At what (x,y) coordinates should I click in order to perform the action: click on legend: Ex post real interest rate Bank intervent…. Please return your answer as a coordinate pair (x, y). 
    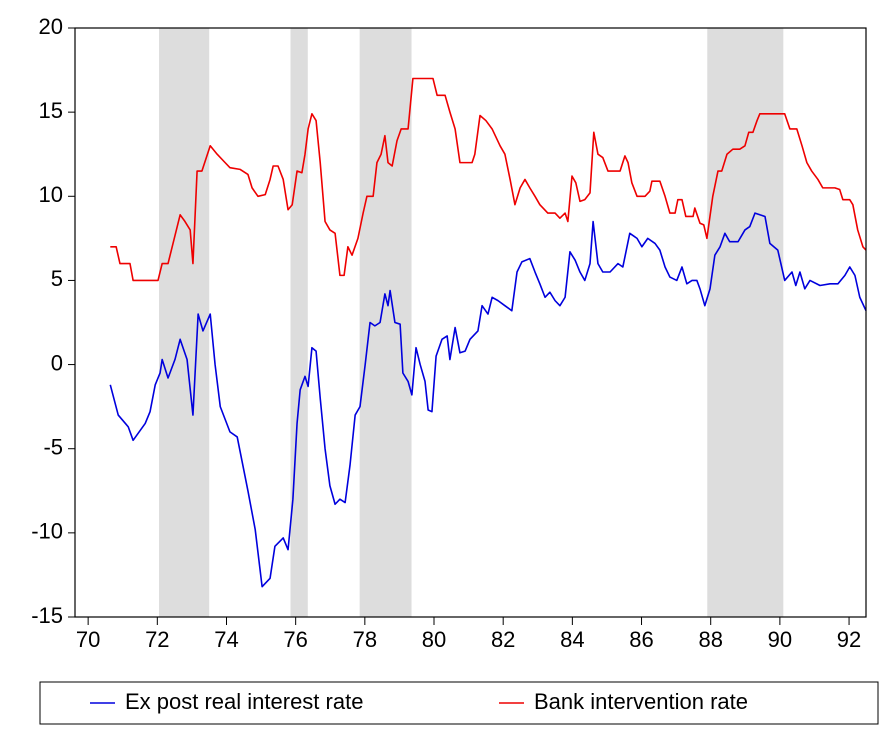
    Looking at the image, I should click on (459, 703).